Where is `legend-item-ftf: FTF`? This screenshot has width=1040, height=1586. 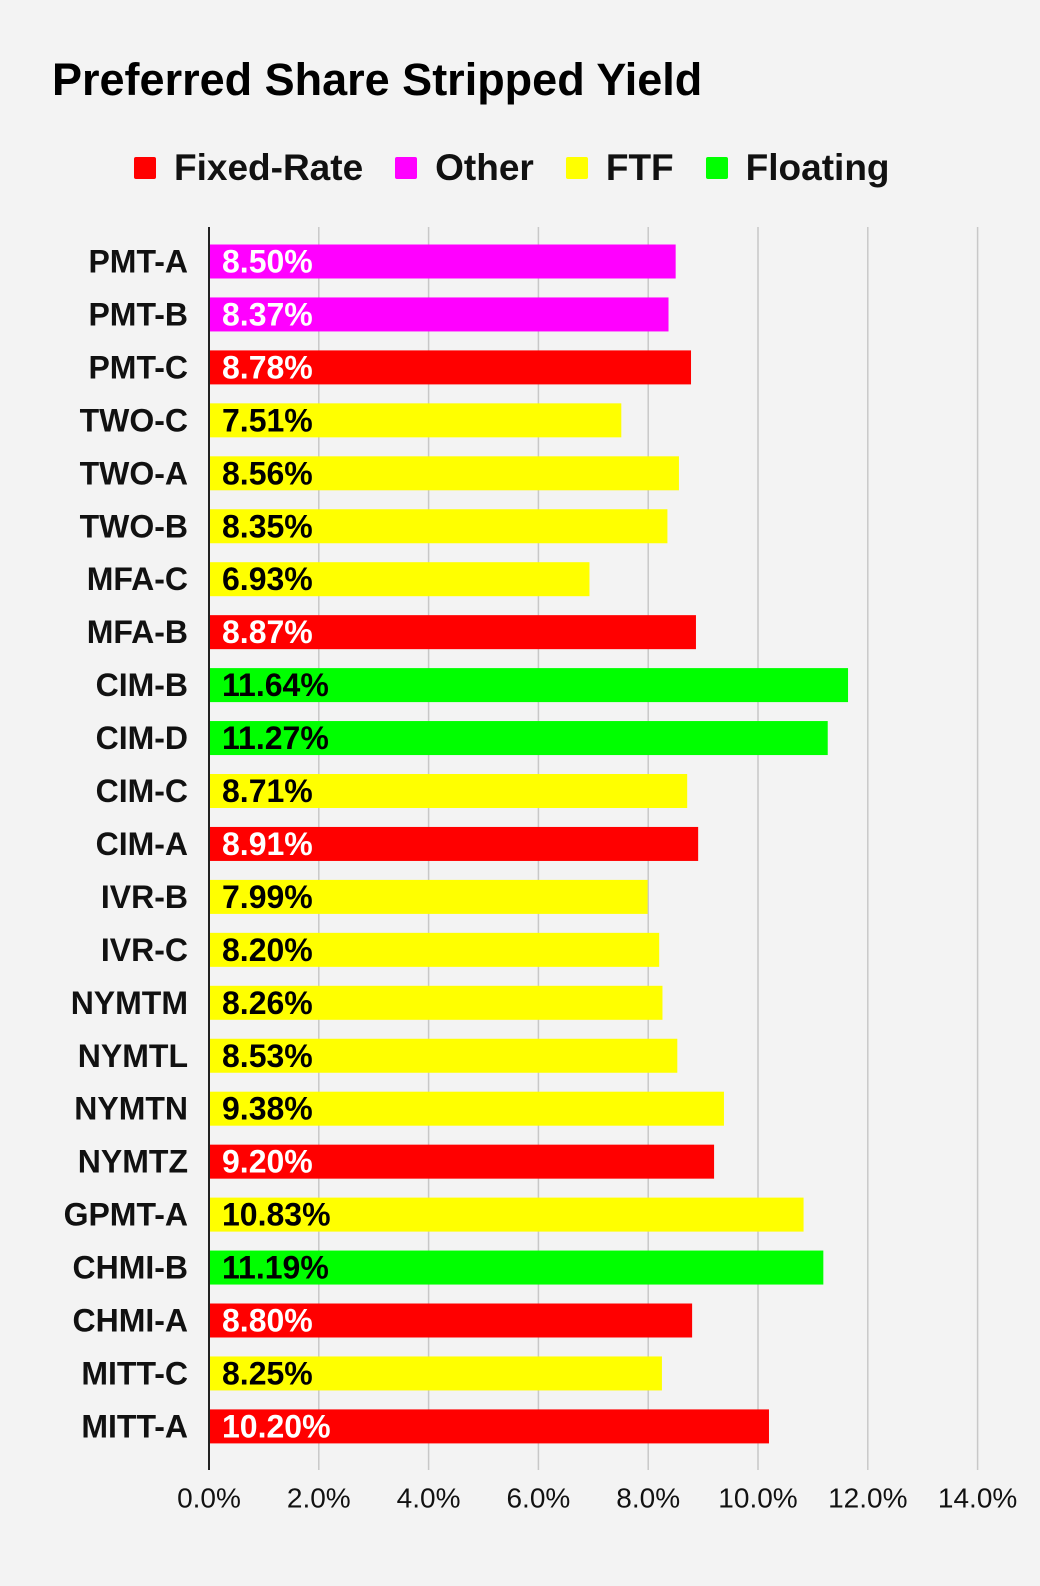
legend-item-ftf: FTF is located at coordinates (619, 168).